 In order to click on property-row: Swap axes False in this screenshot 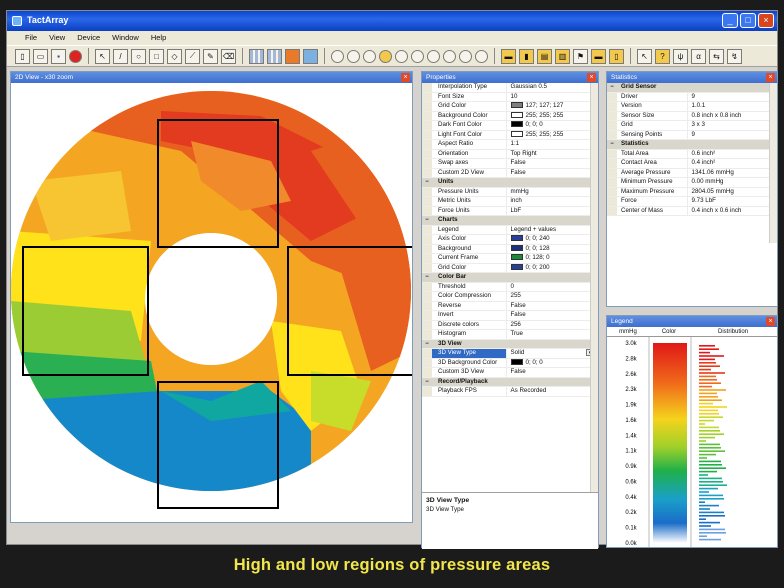, I will do `click(510, 163)`.